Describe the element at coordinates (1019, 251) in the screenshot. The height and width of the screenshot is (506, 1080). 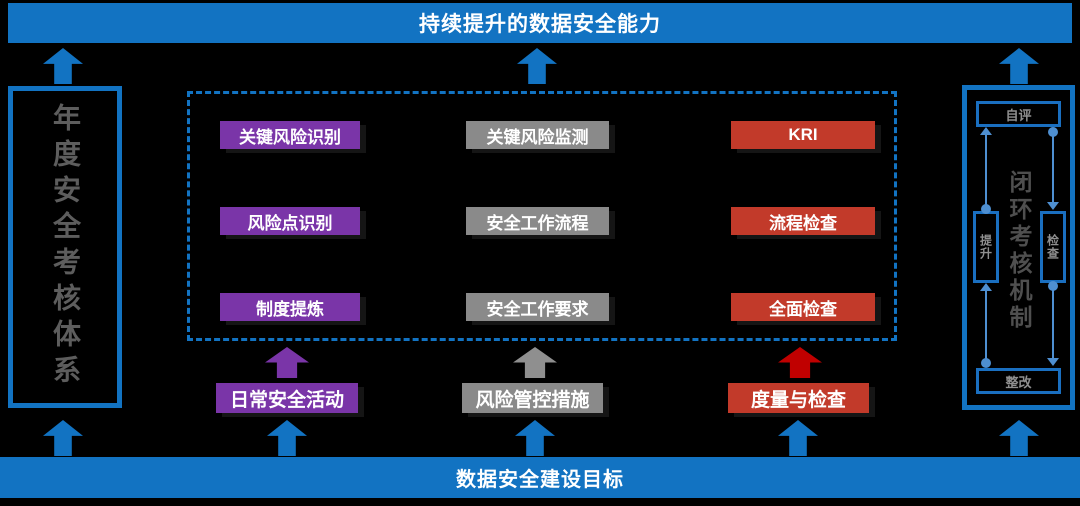
I see `closed-loop-title: 闭环考核机制` at that location.